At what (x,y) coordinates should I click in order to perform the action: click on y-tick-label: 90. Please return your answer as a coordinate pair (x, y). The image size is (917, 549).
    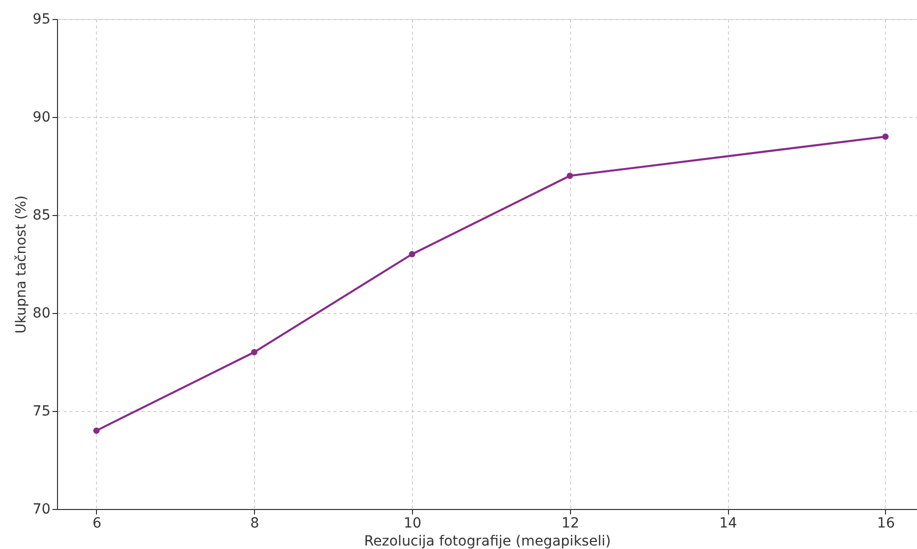
    Looking at the image, I should click on (41, 118).